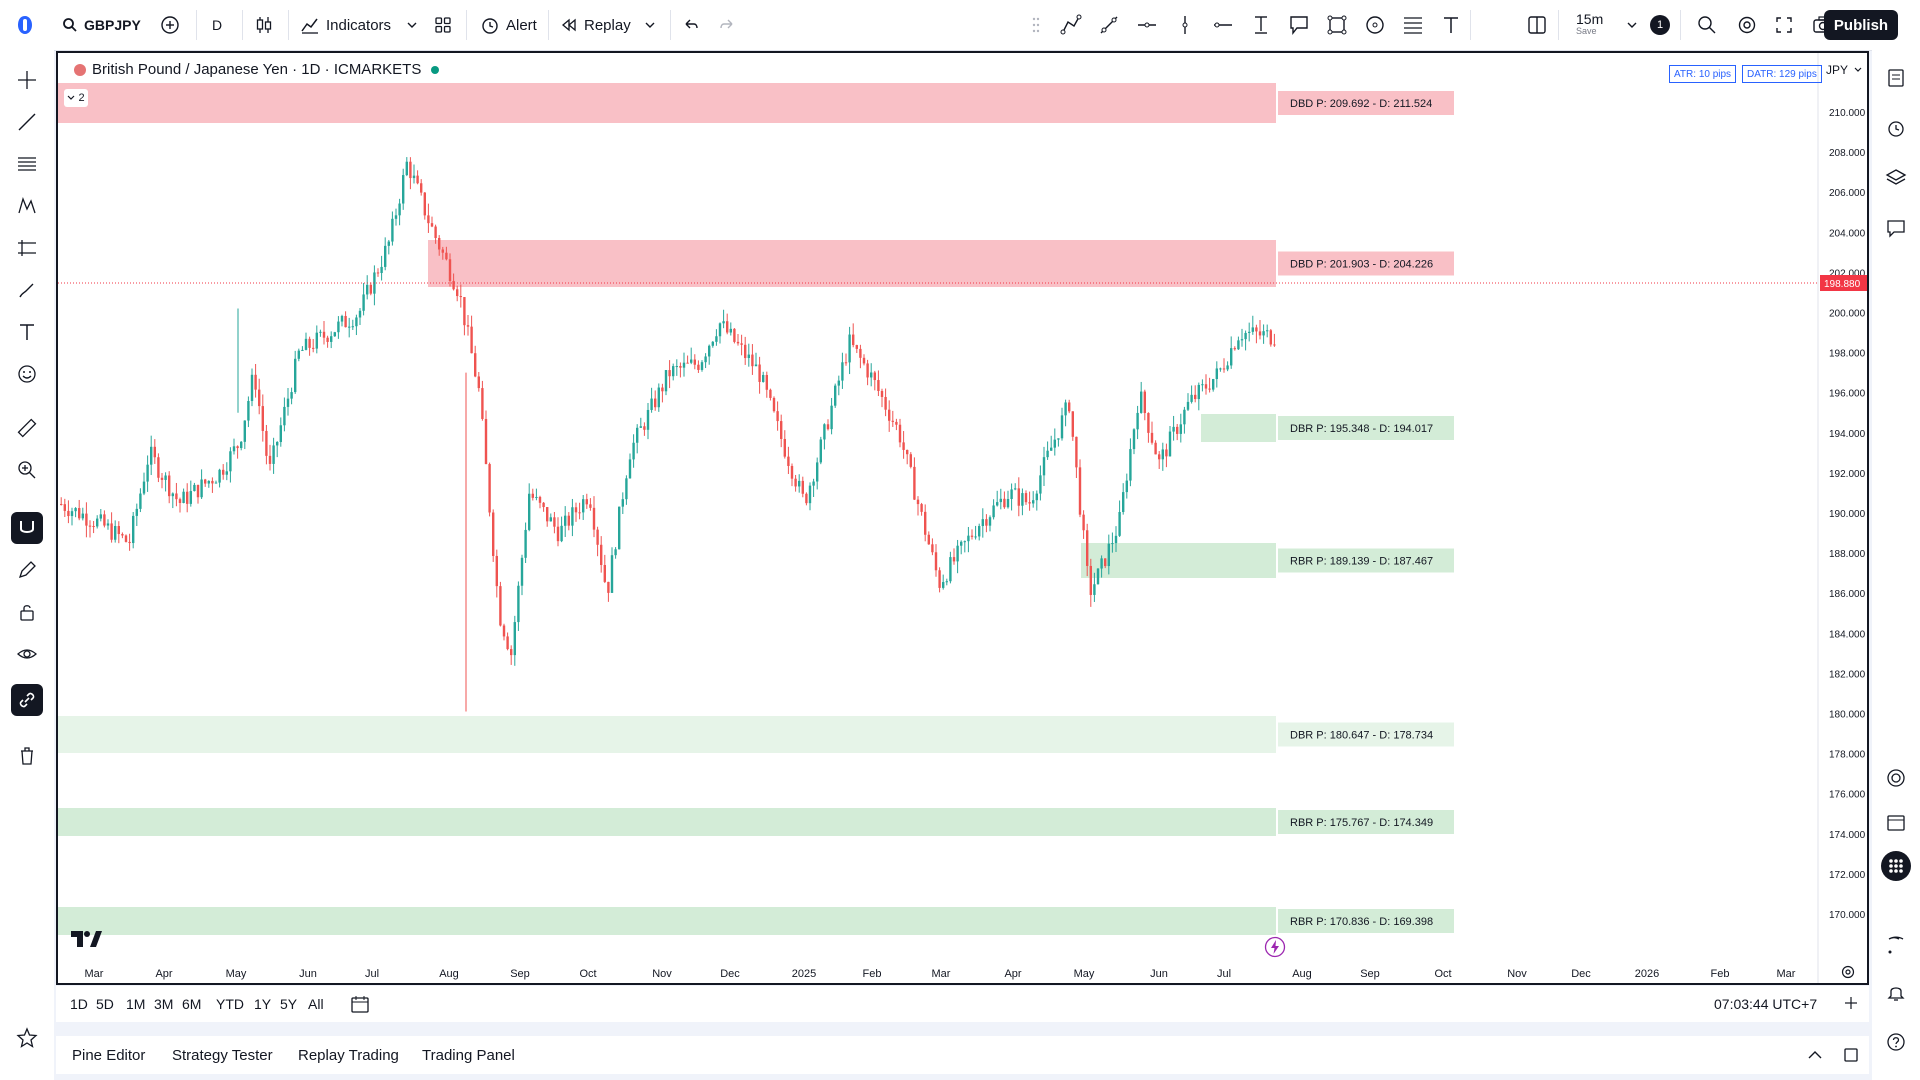  I want to click on logo-icon, so click(25, 25).